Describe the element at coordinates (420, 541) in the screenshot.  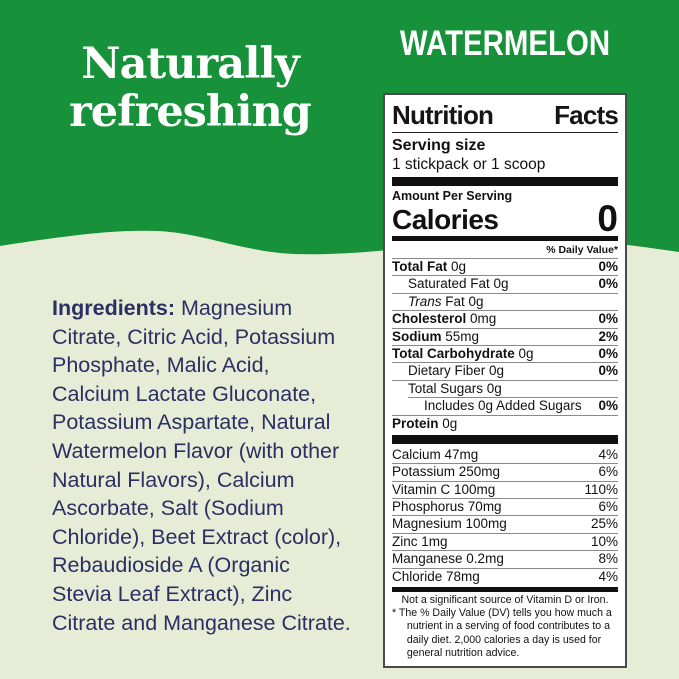
I see `nutrient-name: Zinc 1mg` at that location.